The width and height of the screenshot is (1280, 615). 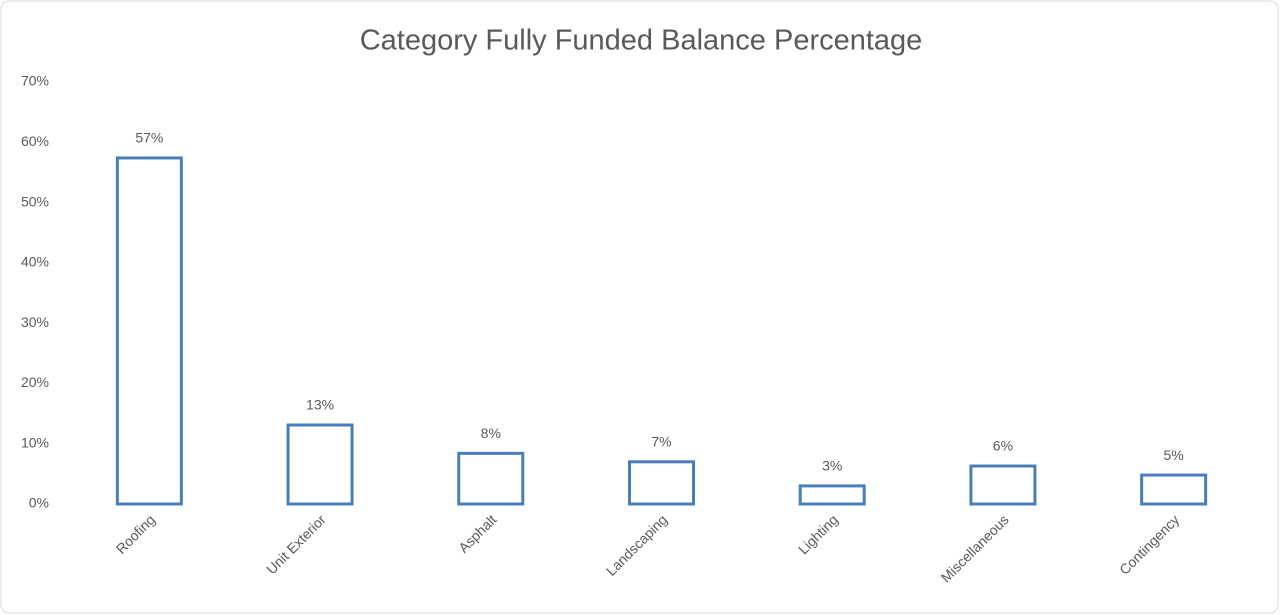 I want to click on y-tick-label: 20%, so click(x=35, y=382).